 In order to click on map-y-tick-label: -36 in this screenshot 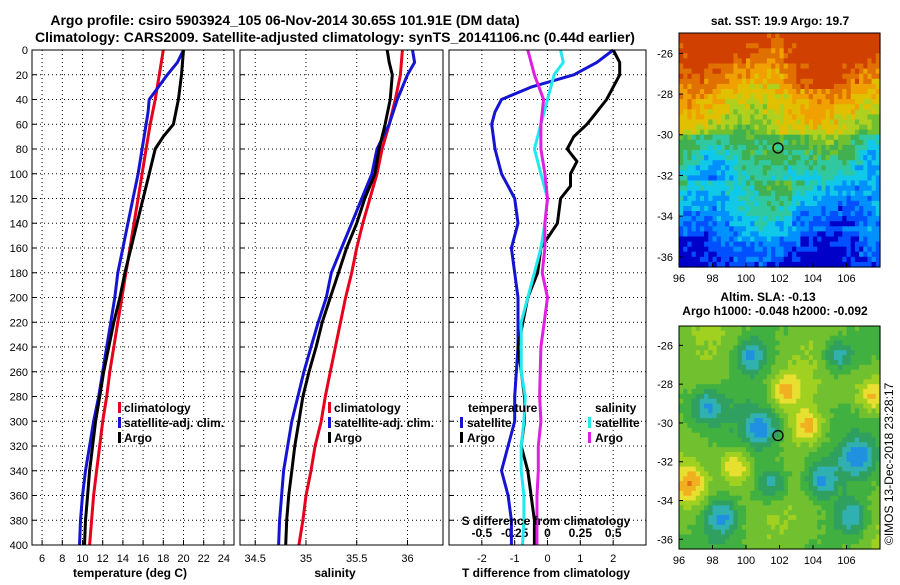, I will do `click(665, 540)`.